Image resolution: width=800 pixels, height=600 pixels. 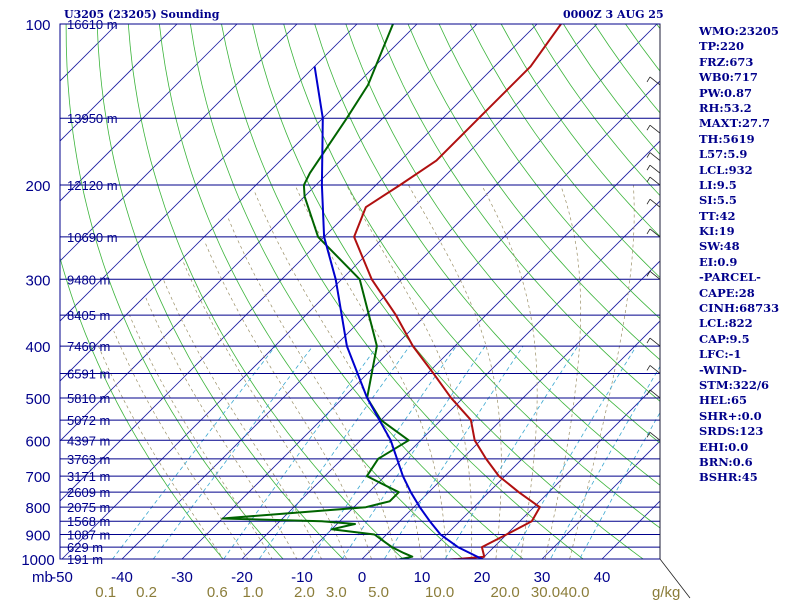 What do you see at coordinates (734, 384) in the screenshot?
I see `index-item: STM:322/6` at bounding box center [734, 384].